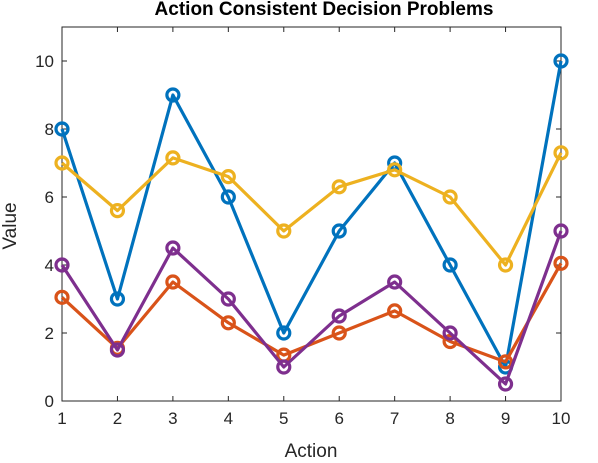 The width and height of the screenshot is (598, 463). Describe the element at coordinates (394, 418) in the screenshot. I see `x-tick-label: 7` at that location.